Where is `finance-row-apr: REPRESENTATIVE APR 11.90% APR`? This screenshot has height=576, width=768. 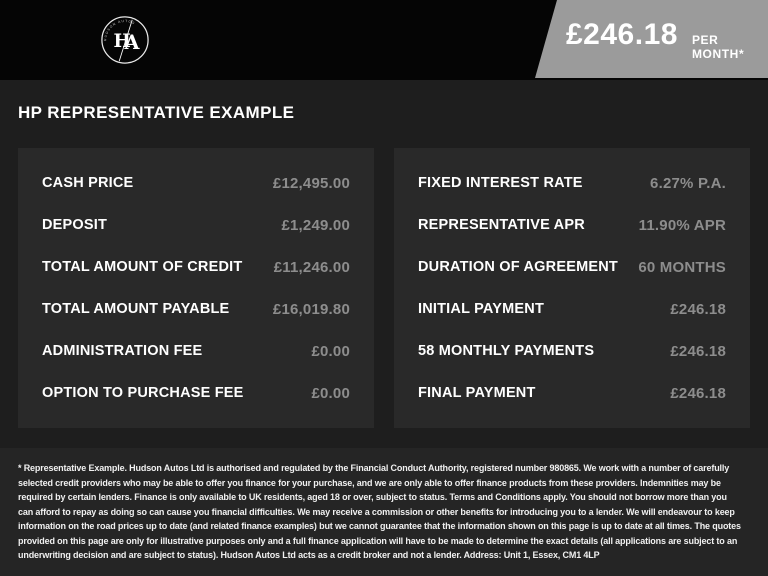 finance-row-apr: REPRESENTATIVE APR 11.90% APR is located at coordinates (572, 225).